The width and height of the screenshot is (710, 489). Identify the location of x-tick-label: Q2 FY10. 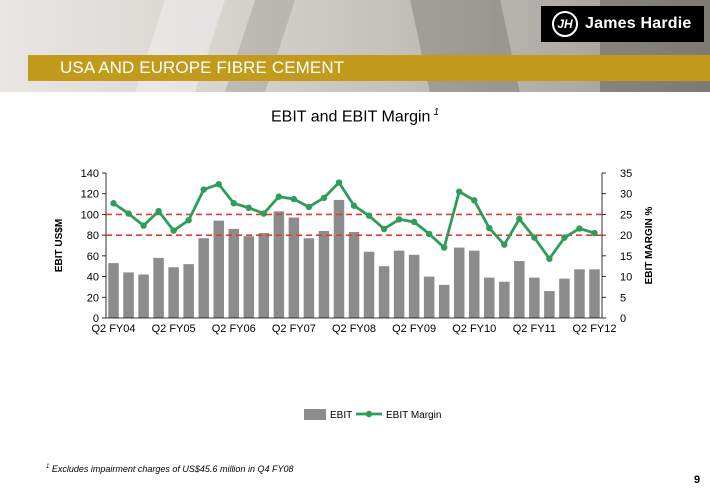
(474, 329).